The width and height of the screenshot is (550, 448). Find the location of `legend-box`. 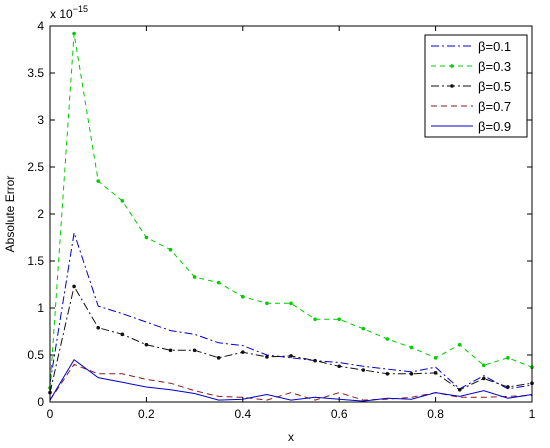

legend-box is located at coordinates (476, 86).